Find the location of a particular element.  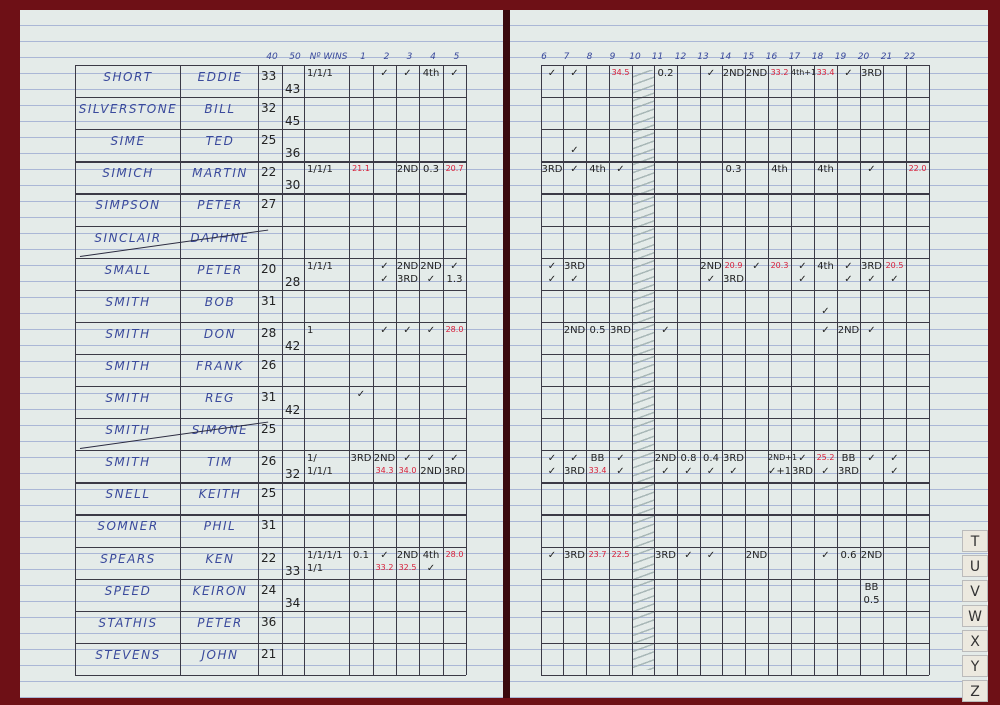

score-40: 27 is located at coordinates (269, 204).